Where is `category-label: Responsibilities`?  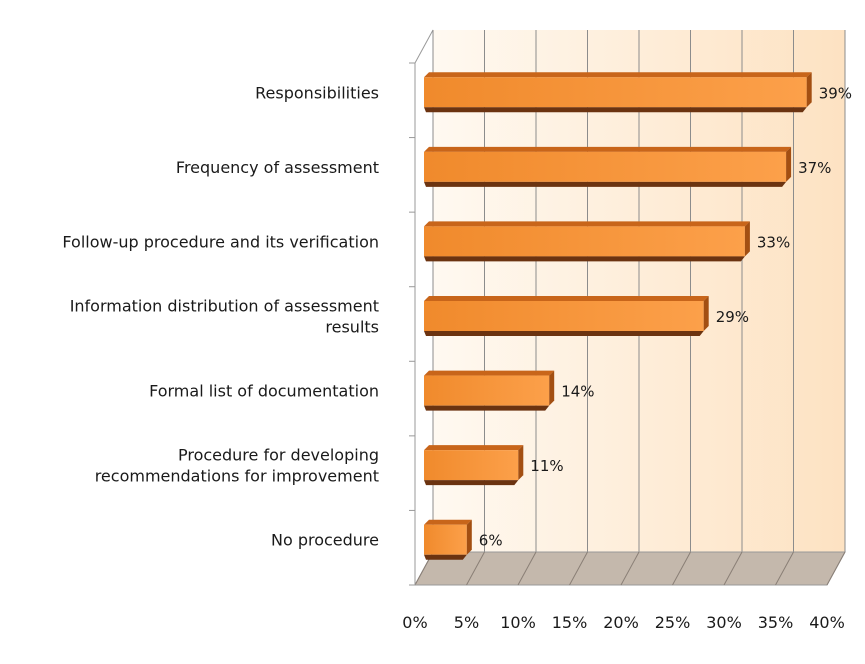
category-label: Responsibilities is located at coordinates (317, 92).